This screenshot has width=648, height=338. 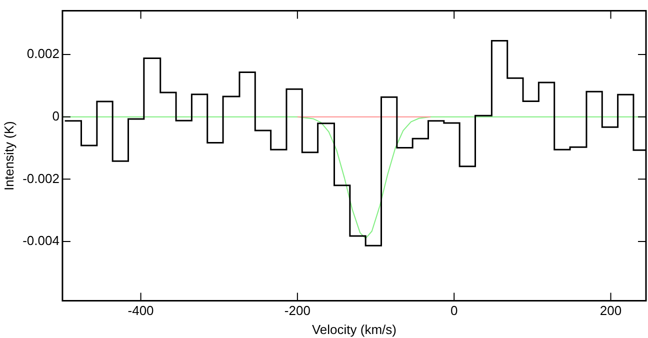 I want to click on y-tick-label: -0.004, so click(x=41, y=240).